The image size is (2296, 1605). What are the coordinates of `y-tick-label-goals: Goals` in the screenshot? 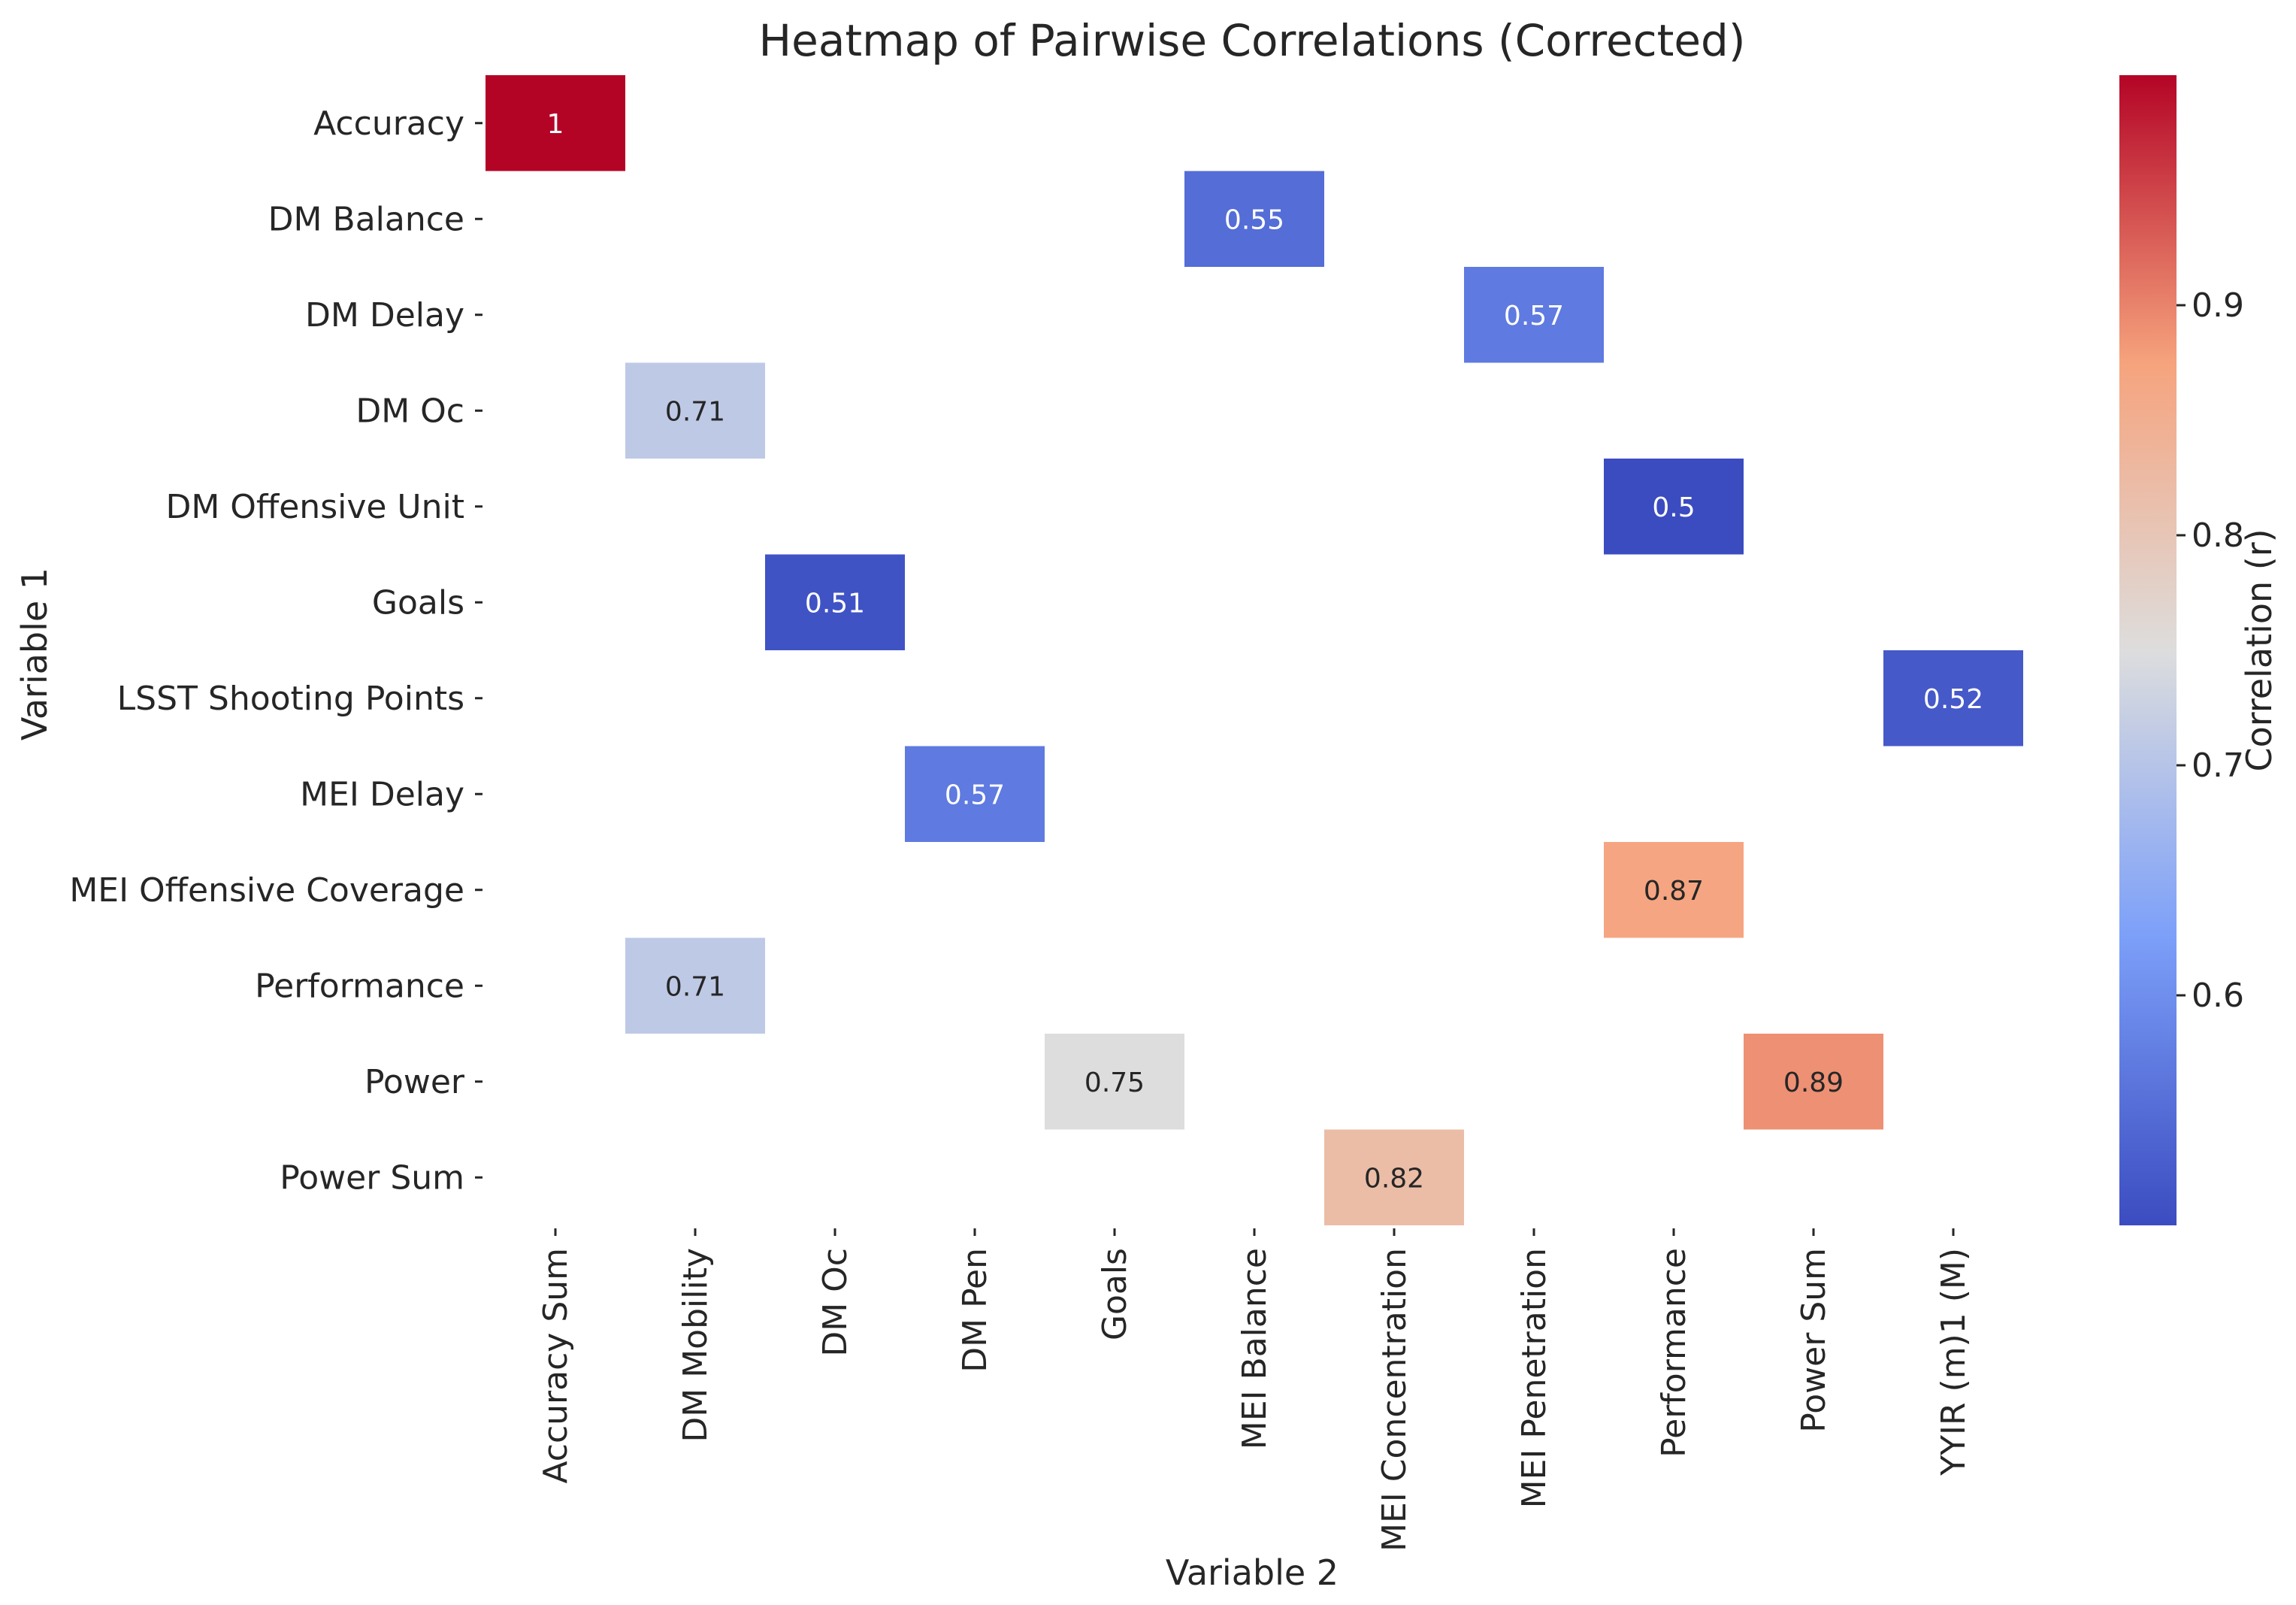 It's located at (418, 602).